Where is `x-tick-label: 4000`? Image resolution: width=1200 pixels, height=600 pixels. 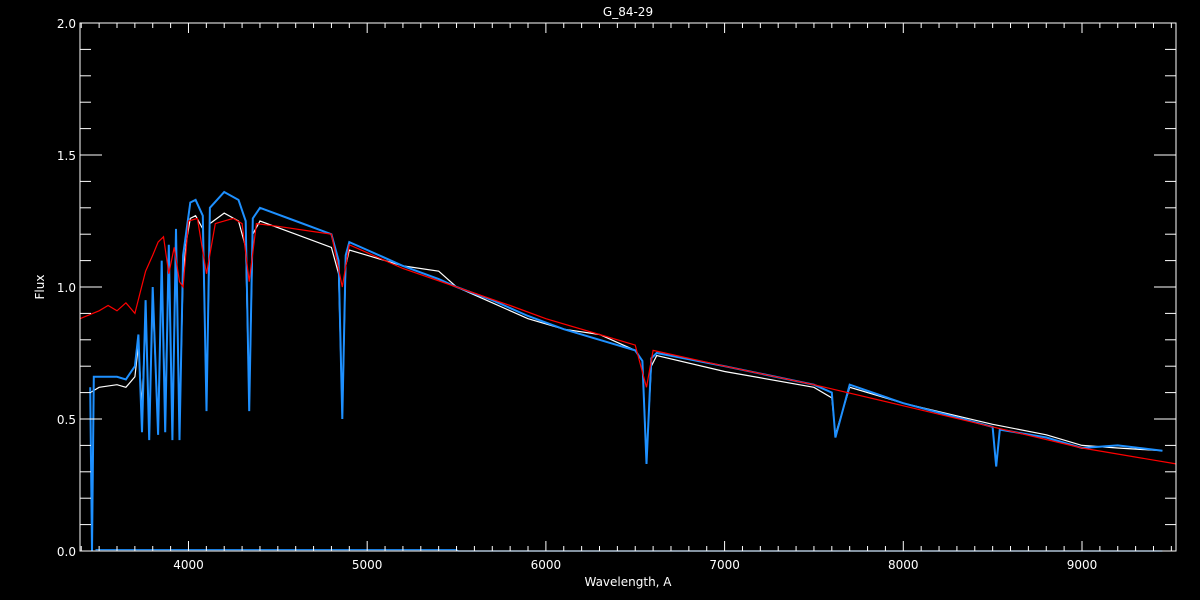
x-tick-label: 4000 is located at coordinates (188, 565).